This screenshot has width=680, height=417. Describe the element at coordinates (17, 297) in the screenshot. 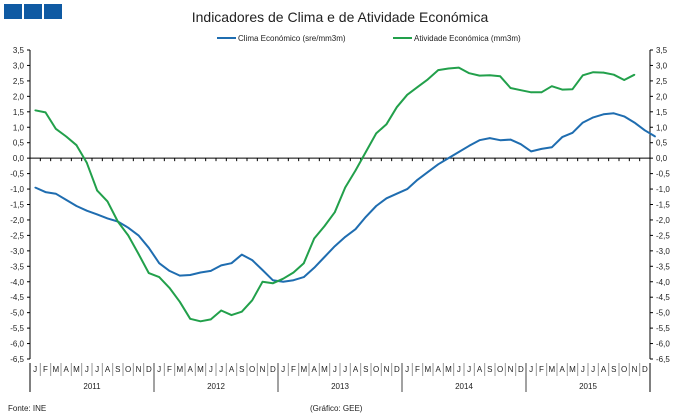

I see `y-tick-label-left: -4,5` at that location.